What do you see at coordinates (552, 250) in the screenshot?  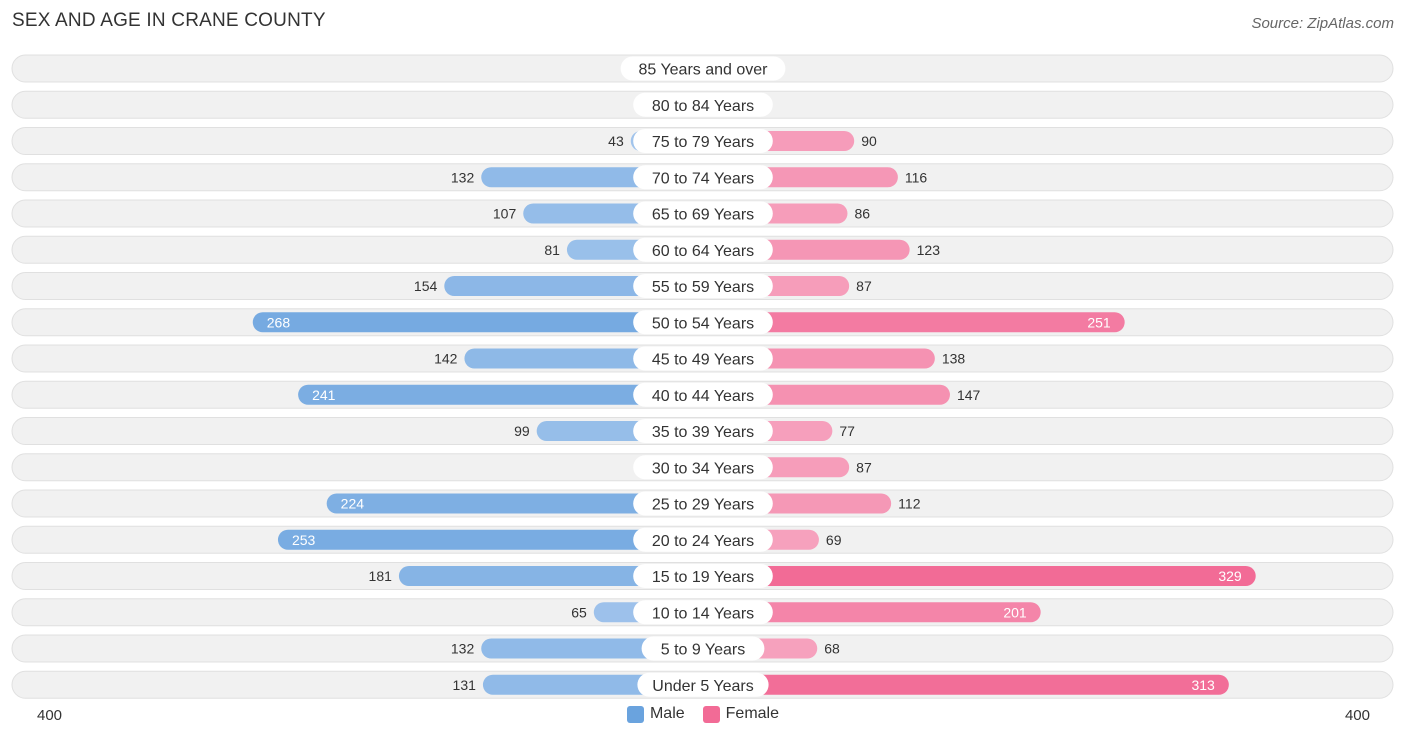 I see `male-value-label: 81` at bounding box center [552, 250].